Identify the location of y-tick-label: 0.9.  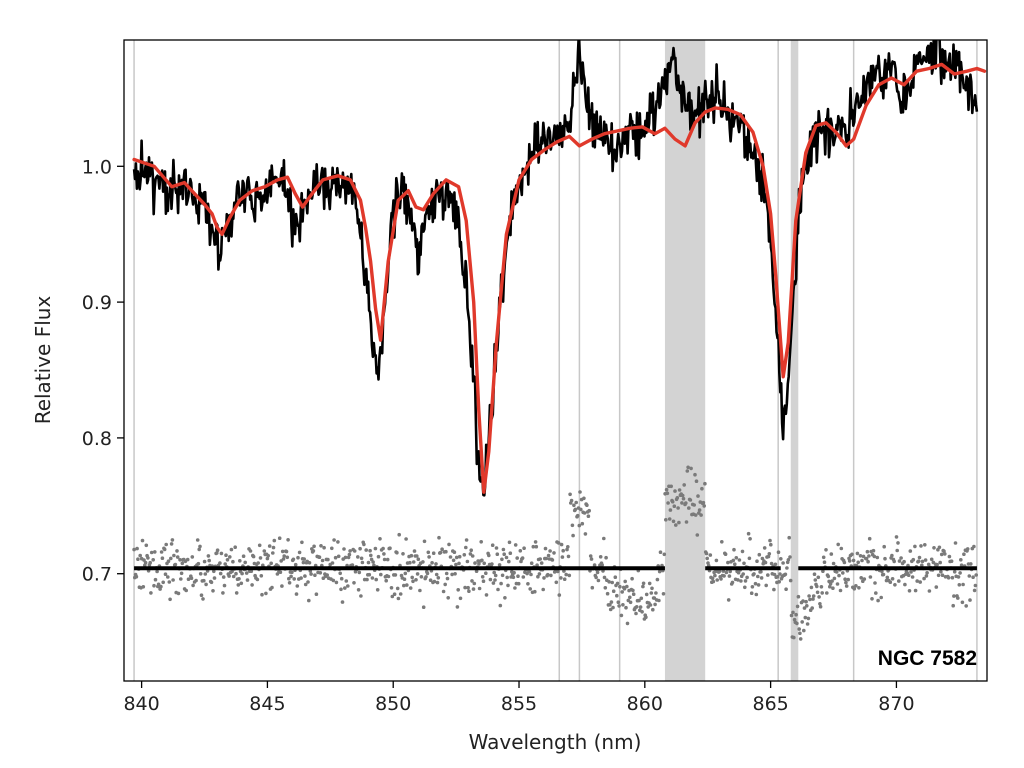
(97, 303).